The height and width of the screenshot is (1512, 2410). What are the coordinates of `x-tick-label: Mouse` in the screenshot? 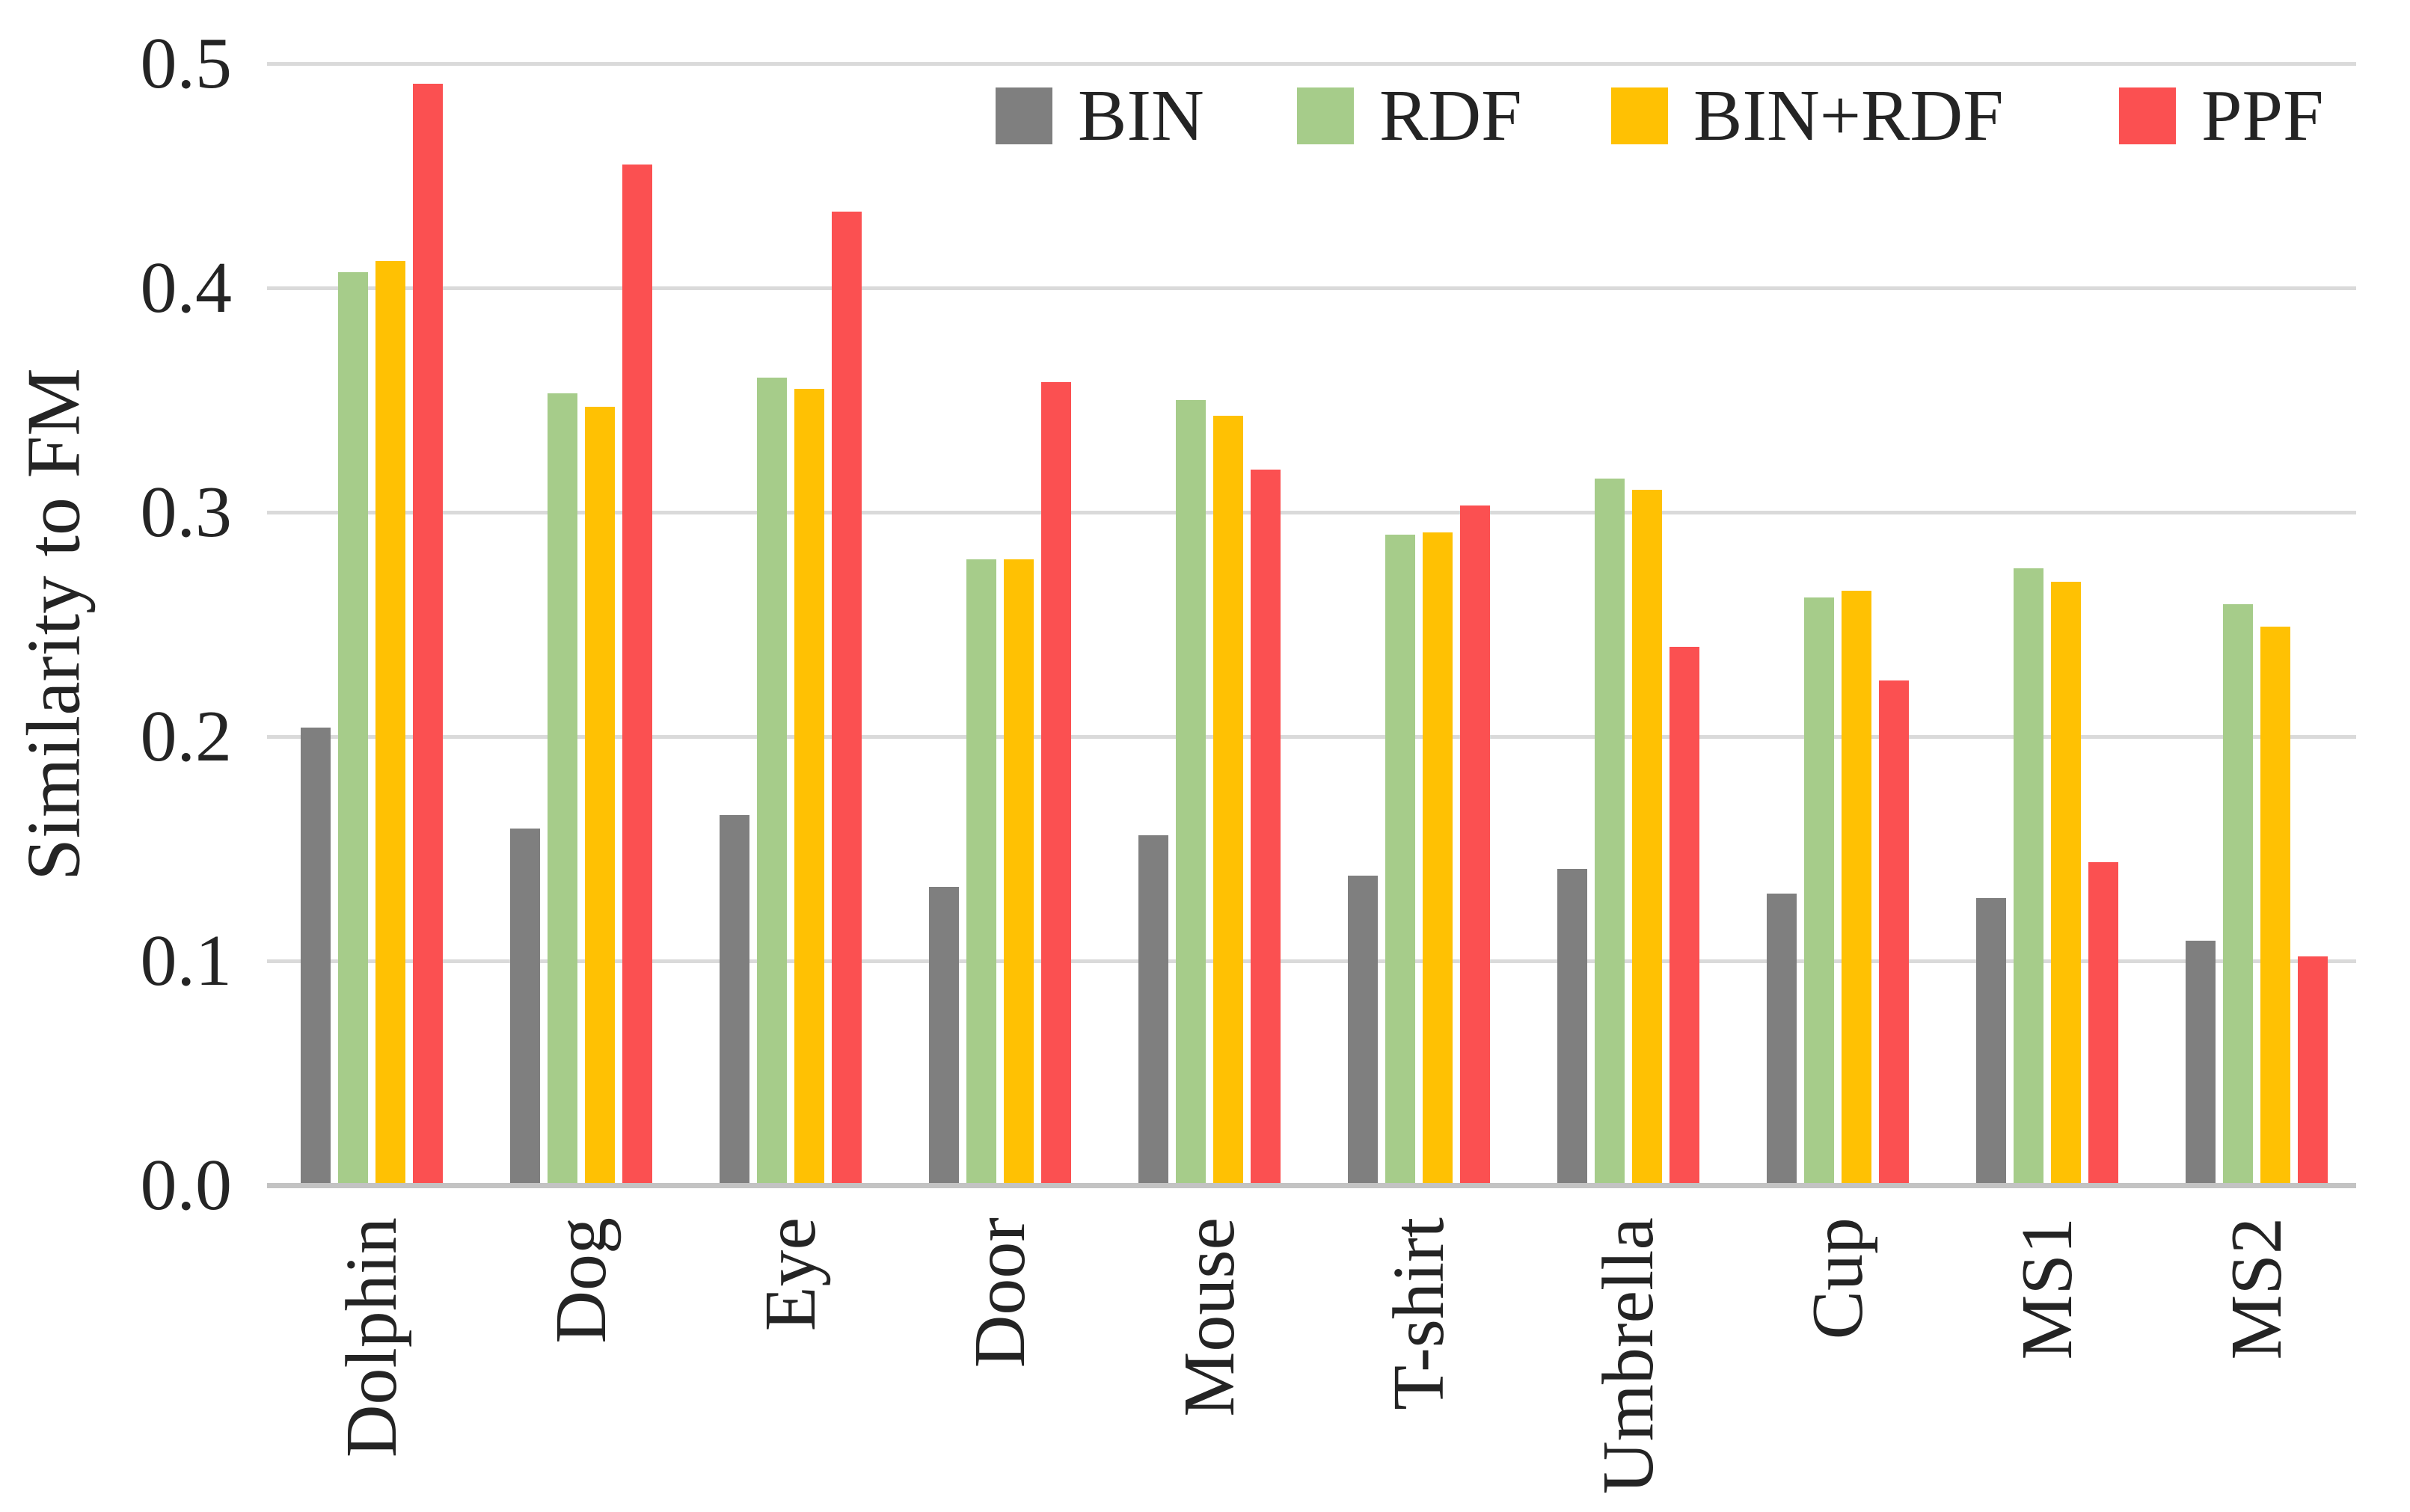 It's located at (1209, 1317).